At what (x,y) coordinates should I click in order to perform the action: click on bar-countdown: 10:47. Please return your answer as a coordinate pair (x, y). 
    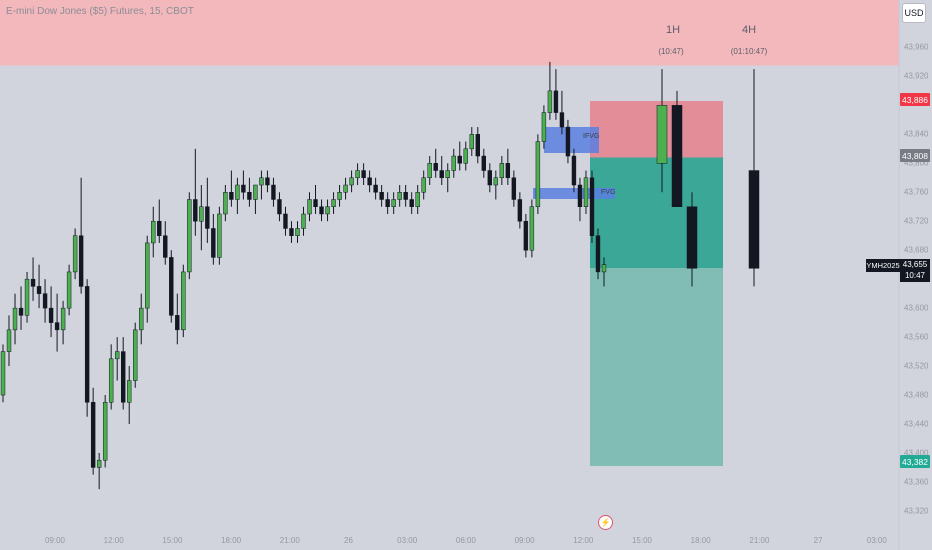
    Looking at the image, I should click on (915, 275).